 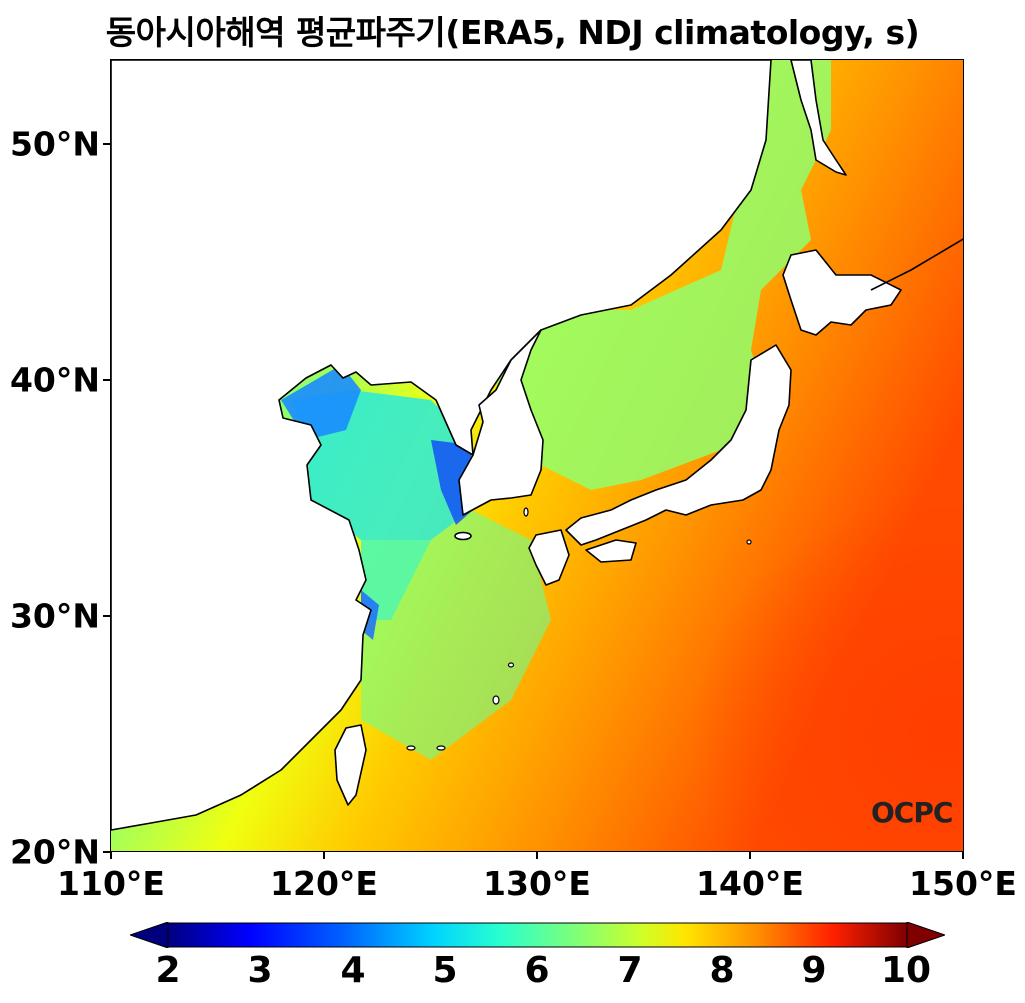 What do you see at coordinates (925, 935) in the screenshot?
I see `colorbar-over-arrow` at bounding box center [925, 935].